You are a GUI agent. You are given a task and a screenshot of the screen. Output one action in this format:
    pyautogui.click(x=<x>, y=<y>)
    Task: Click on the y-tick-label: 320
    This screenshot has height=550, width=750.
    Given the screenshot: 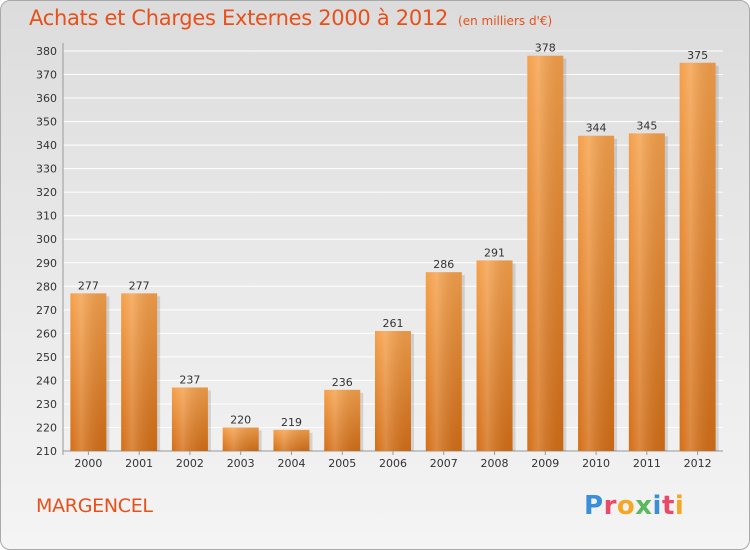 What is the action you would take?
    pyautogui.click(x=46, y=192)
    